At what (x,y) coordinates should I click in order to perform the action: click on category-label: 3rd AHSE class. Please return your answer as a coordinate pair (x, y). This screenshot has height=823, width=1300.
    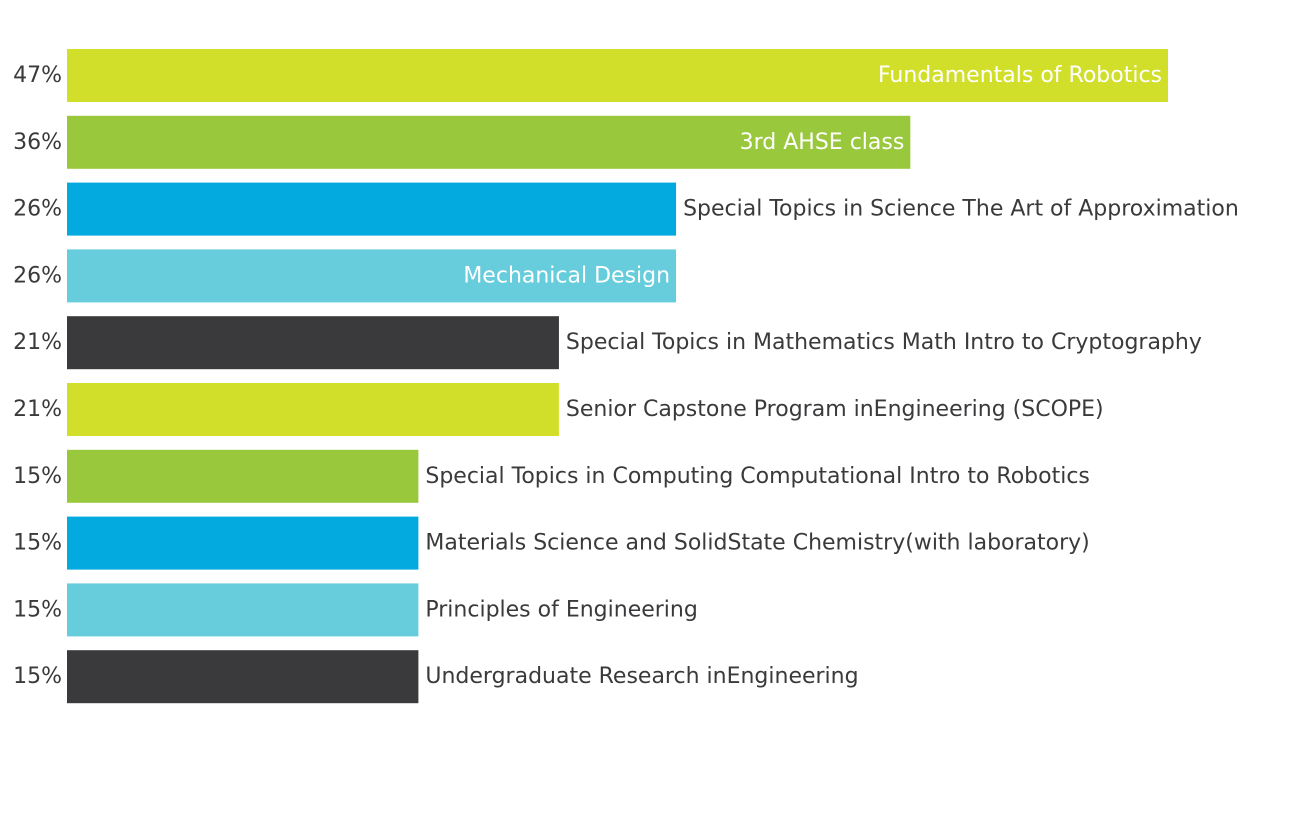
    Looking at the image, I should click on (822, 142).